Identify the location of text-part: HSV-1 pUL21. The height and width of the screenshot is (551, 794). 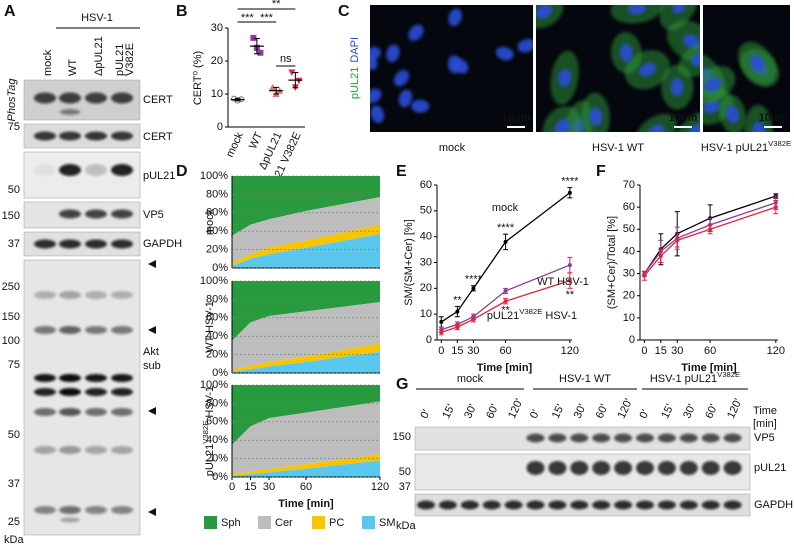
(683, 379).